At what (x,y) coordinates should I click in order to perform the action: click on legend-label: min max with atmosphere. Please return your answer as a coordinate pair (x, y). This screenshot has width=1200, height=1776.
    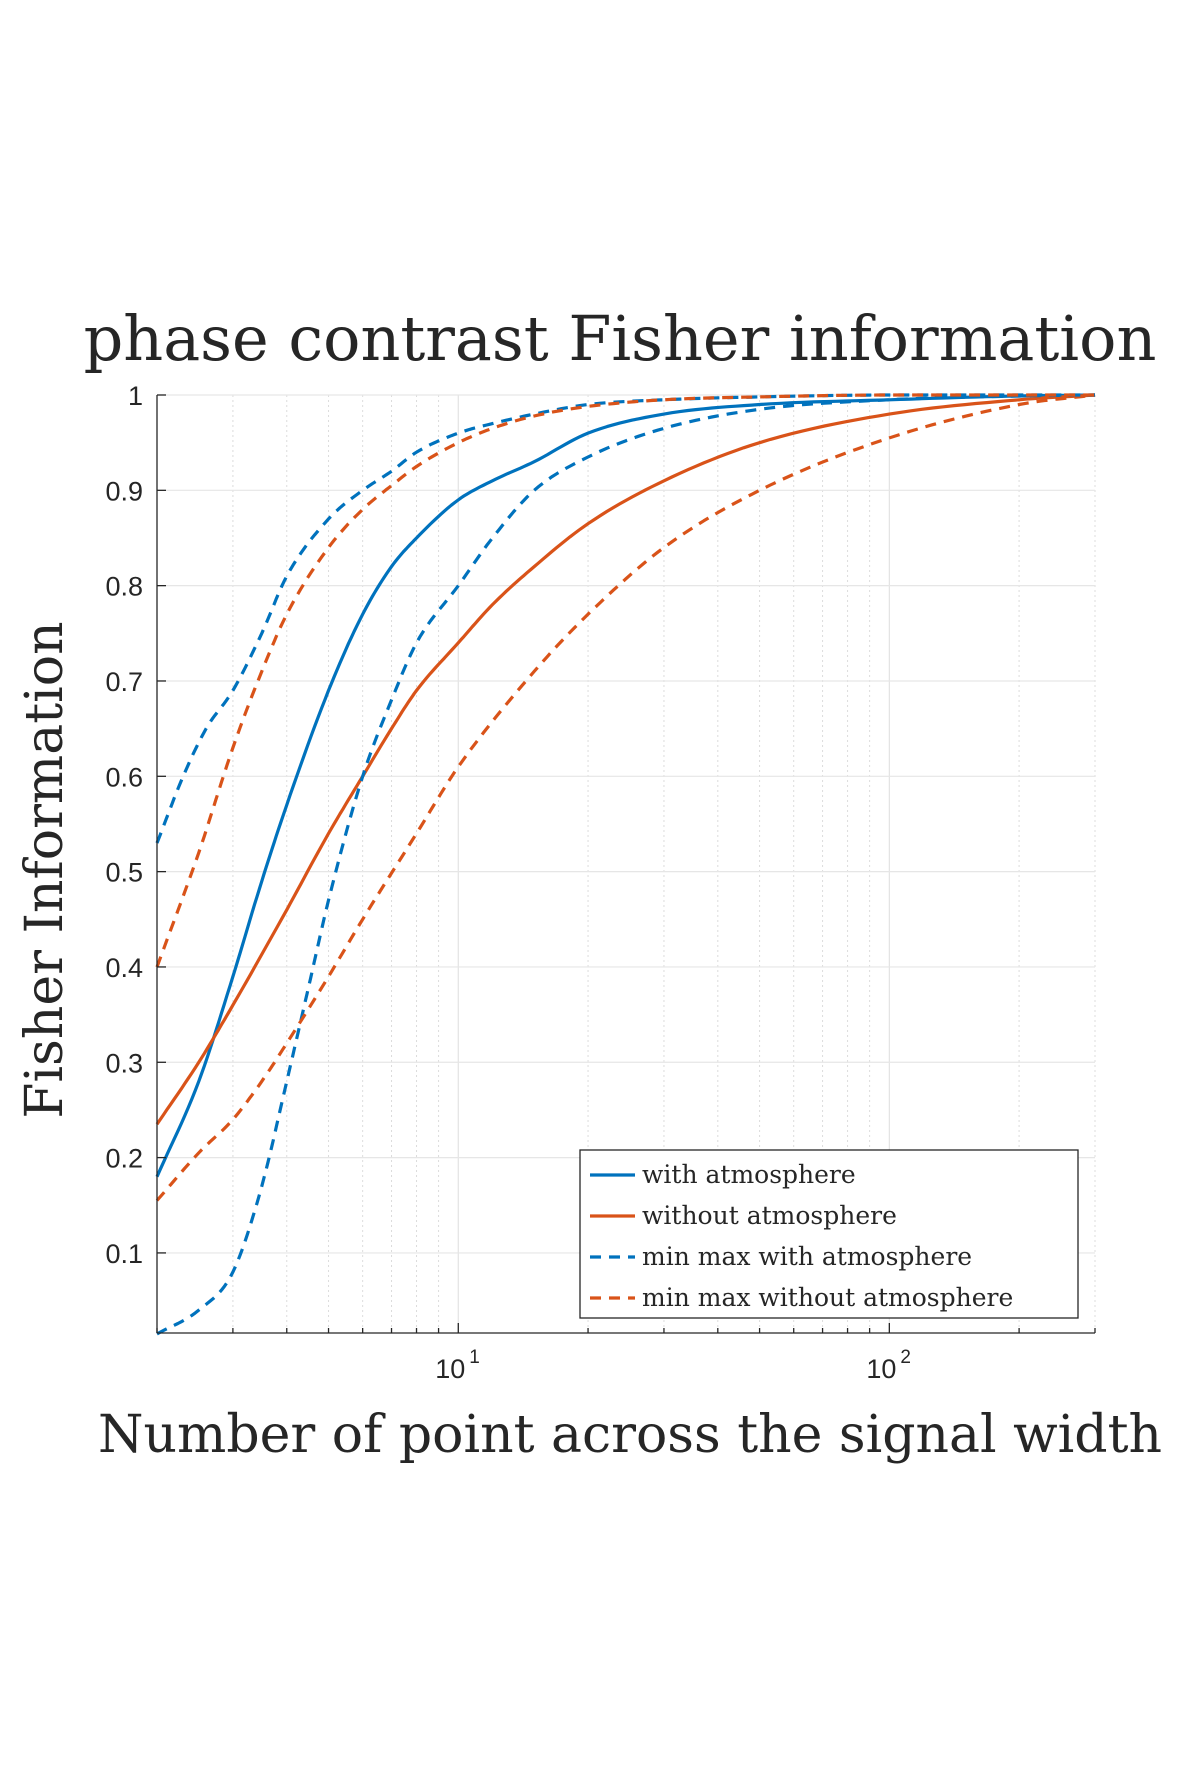
    Looking at the image, I should click on (807, 1256).